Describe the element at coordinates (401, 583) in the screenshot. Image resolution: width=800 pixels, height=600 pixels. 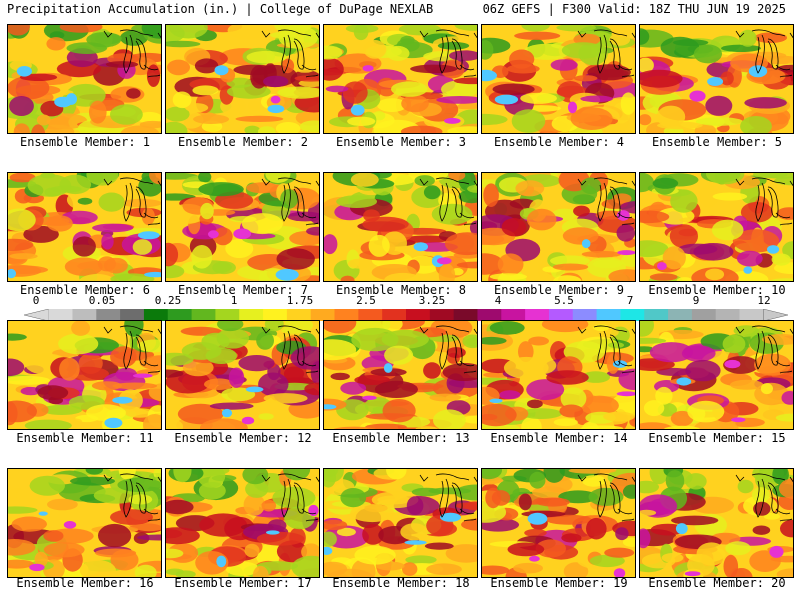
I see `ensemble-member-label: Ensemble Member: 18` at that location.